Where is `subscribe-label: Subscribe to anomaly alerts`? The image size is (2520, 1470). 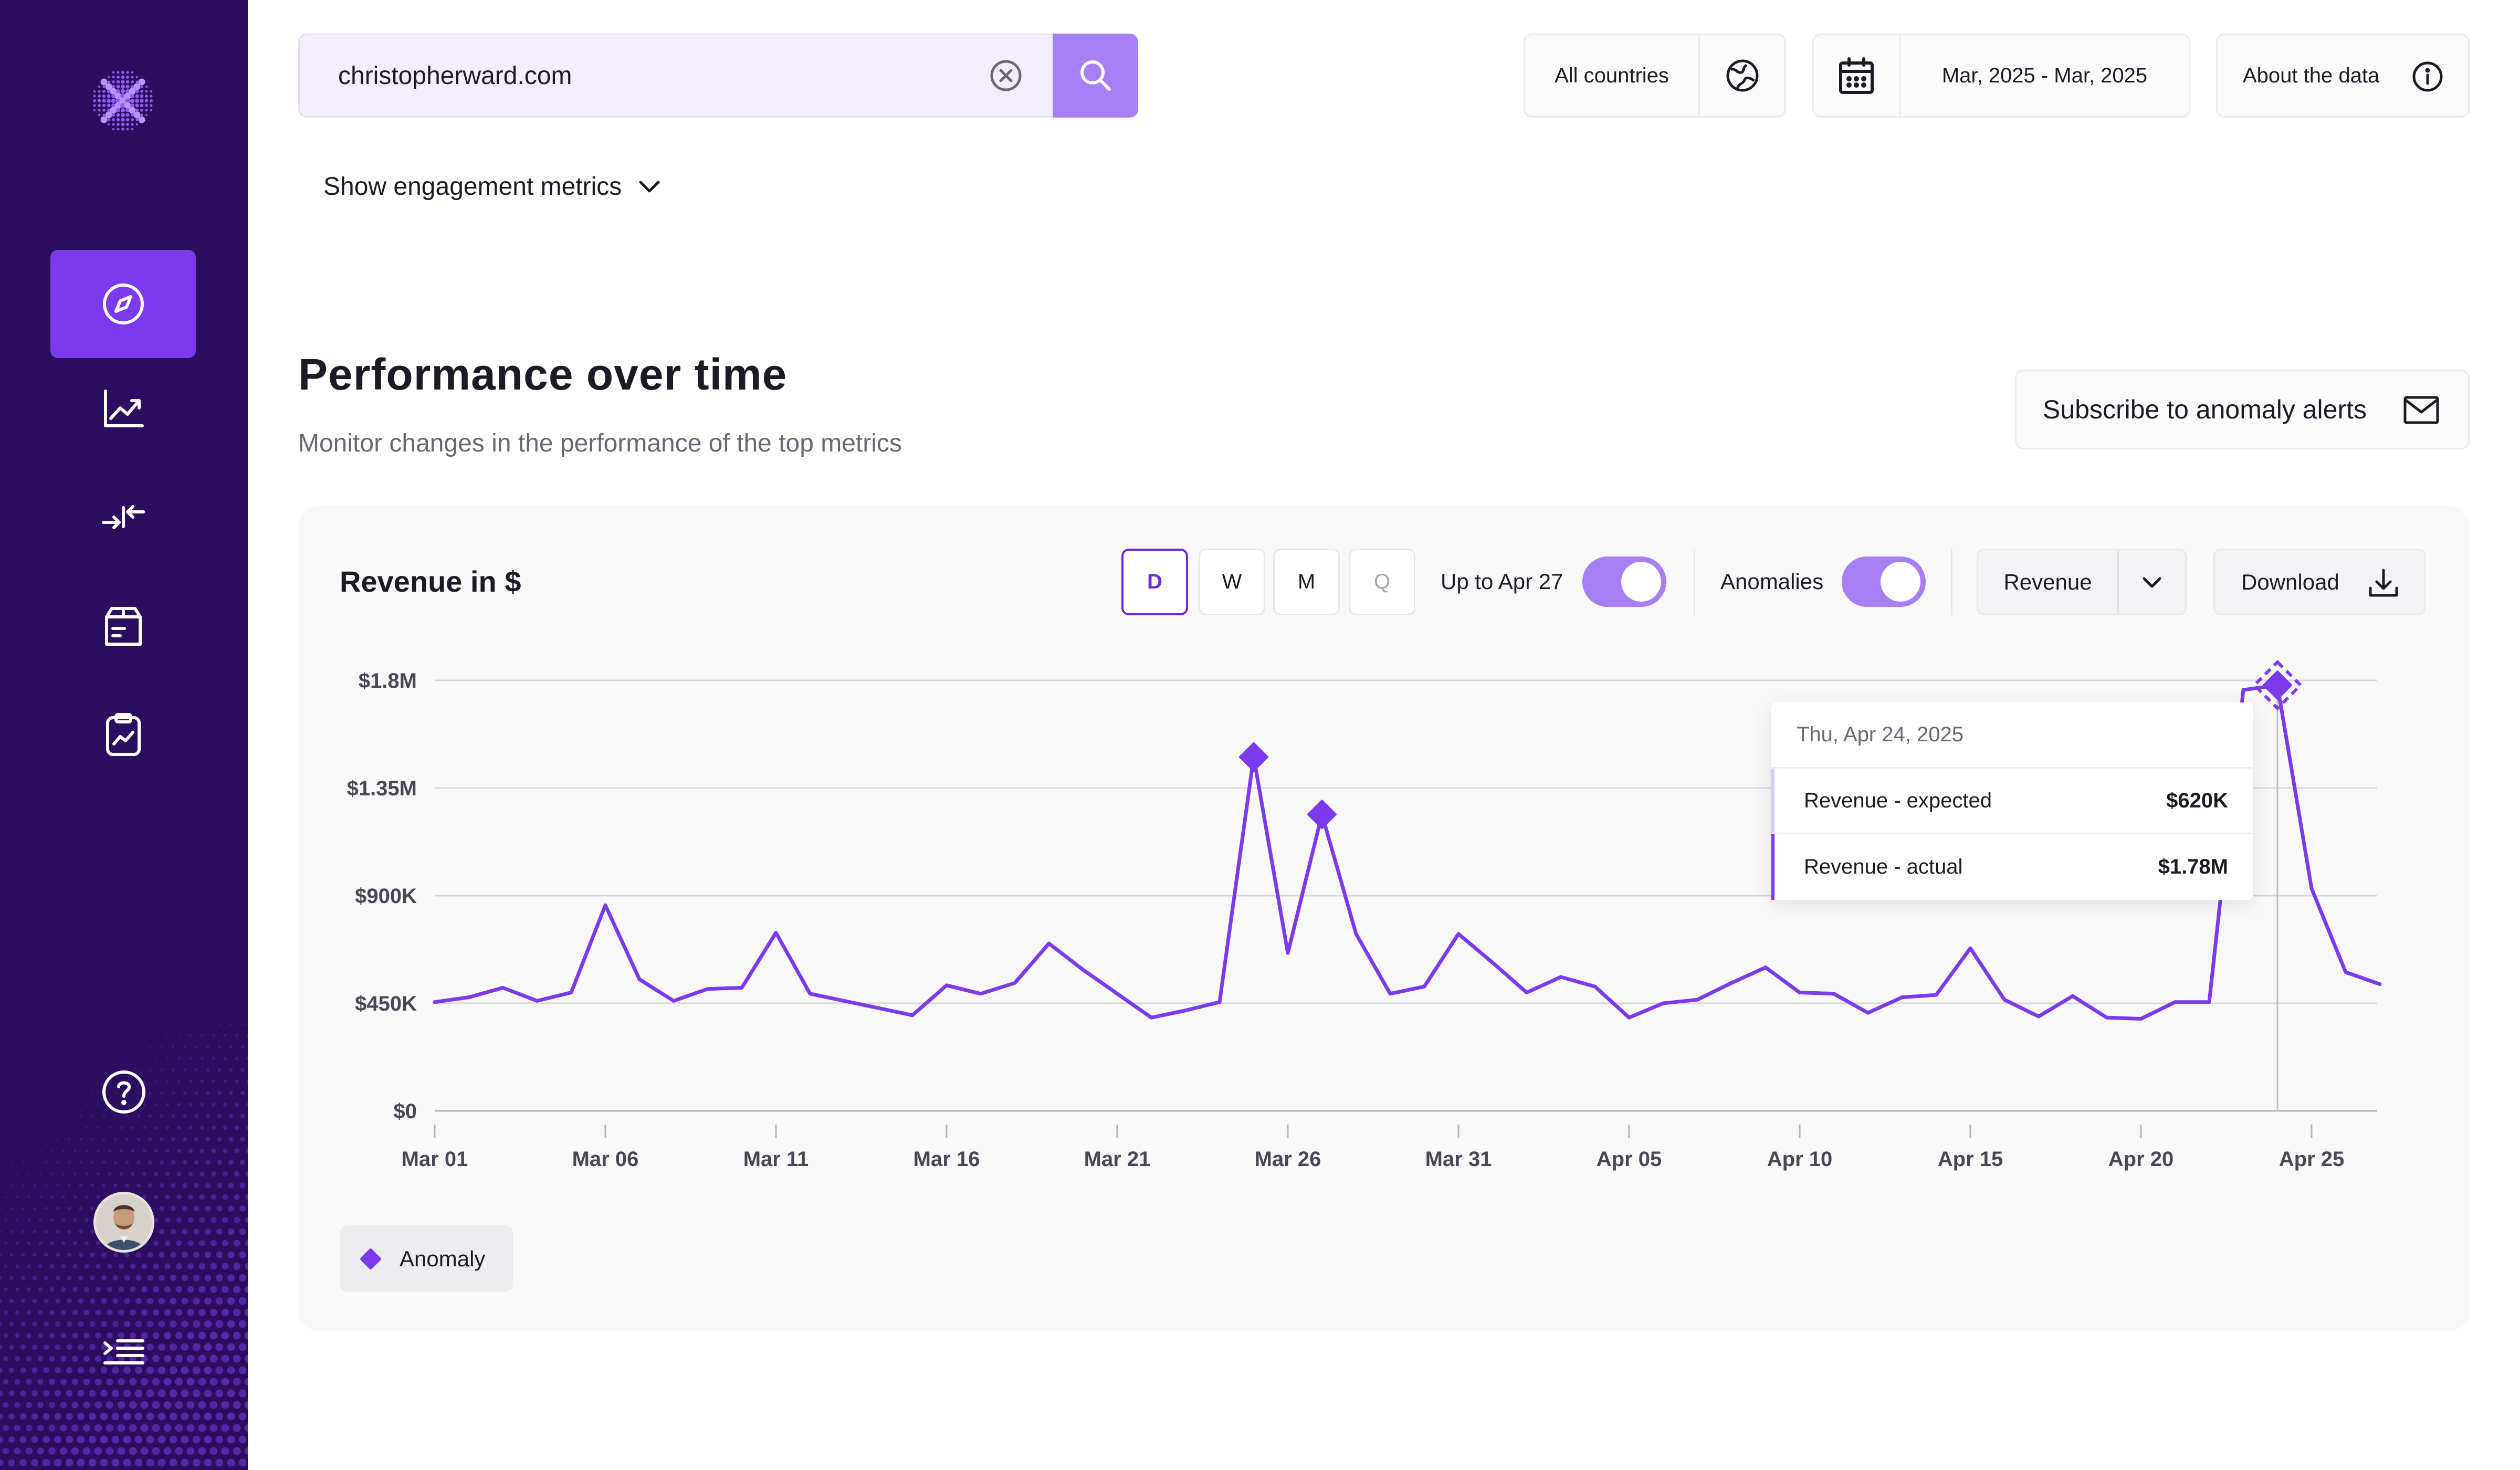
subscribe-label: Subscribe to anomaly alerts is located at coordinates (2205, 409).